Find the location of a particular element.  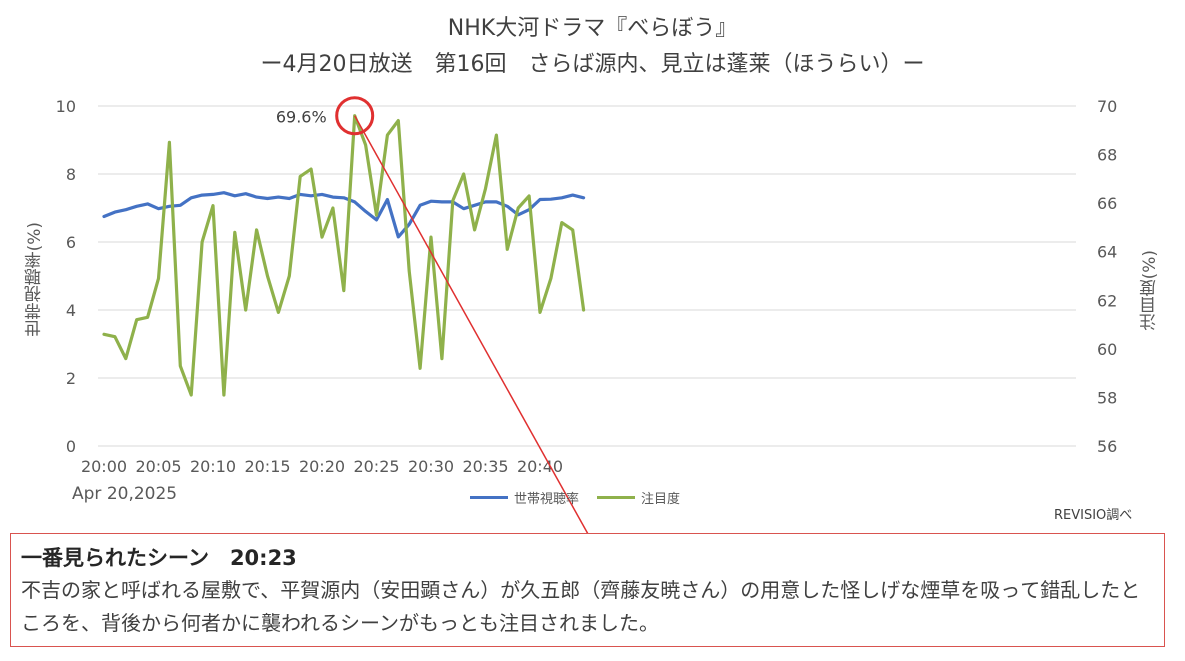

y-tick-right-label: 70 is located at coordinates (1107, 106).